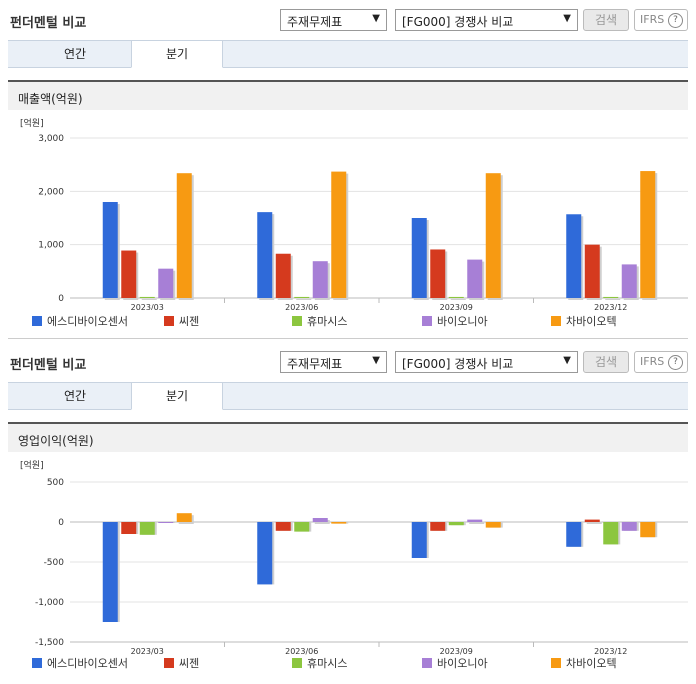  Describe the element at coordinates (87, 663) in the screenshot. I see `legend-label: 에스디바이오센서` at that location.